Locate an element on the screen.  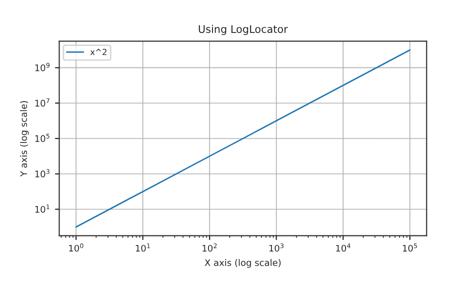
y-tick-label: 10$^{1}$ is located at coordinates (42, 208).